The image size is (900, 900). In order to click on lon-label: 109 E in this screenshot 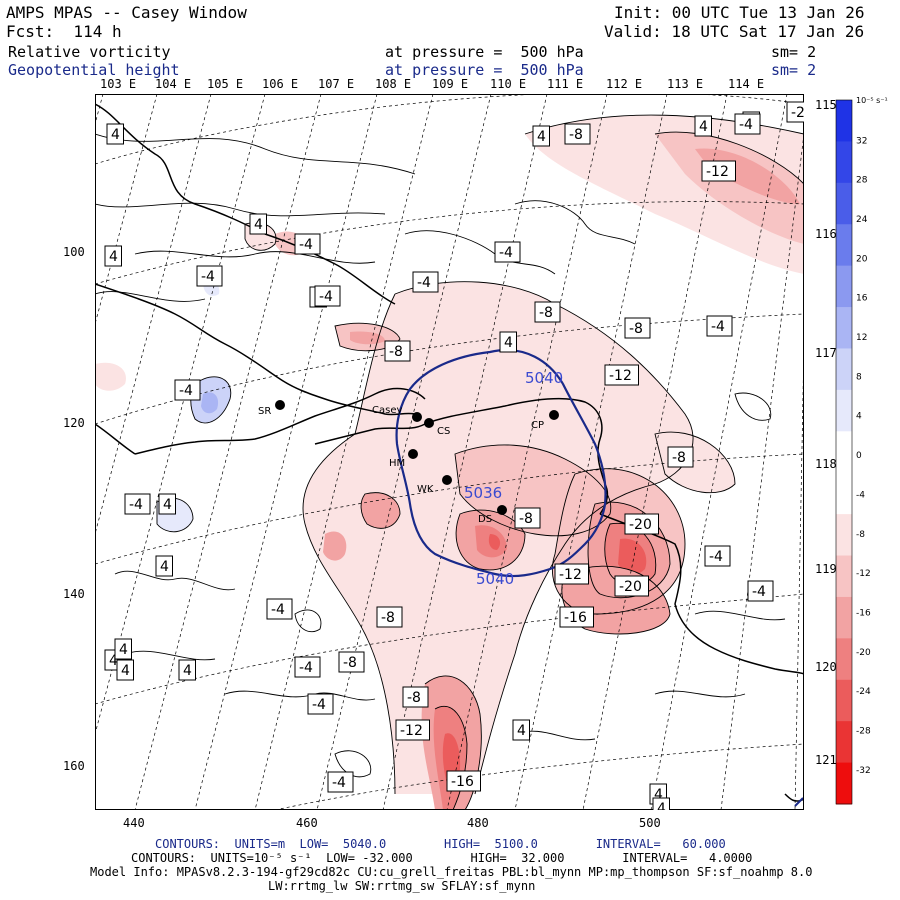, I will do `click(450, 84)`.